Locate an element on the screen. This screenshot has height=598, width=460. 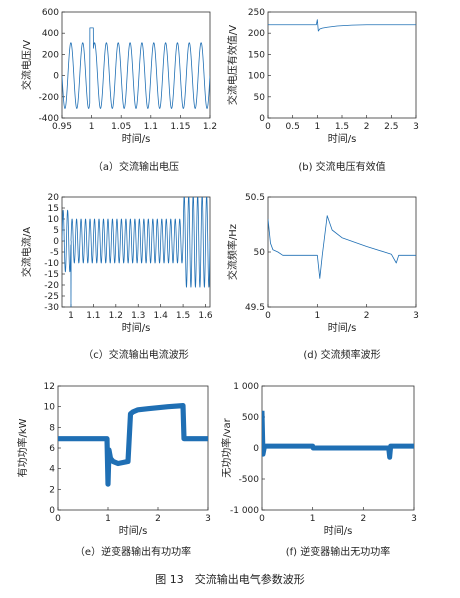
y-tick-label: 1 000 is located at coordinates (246, 387).